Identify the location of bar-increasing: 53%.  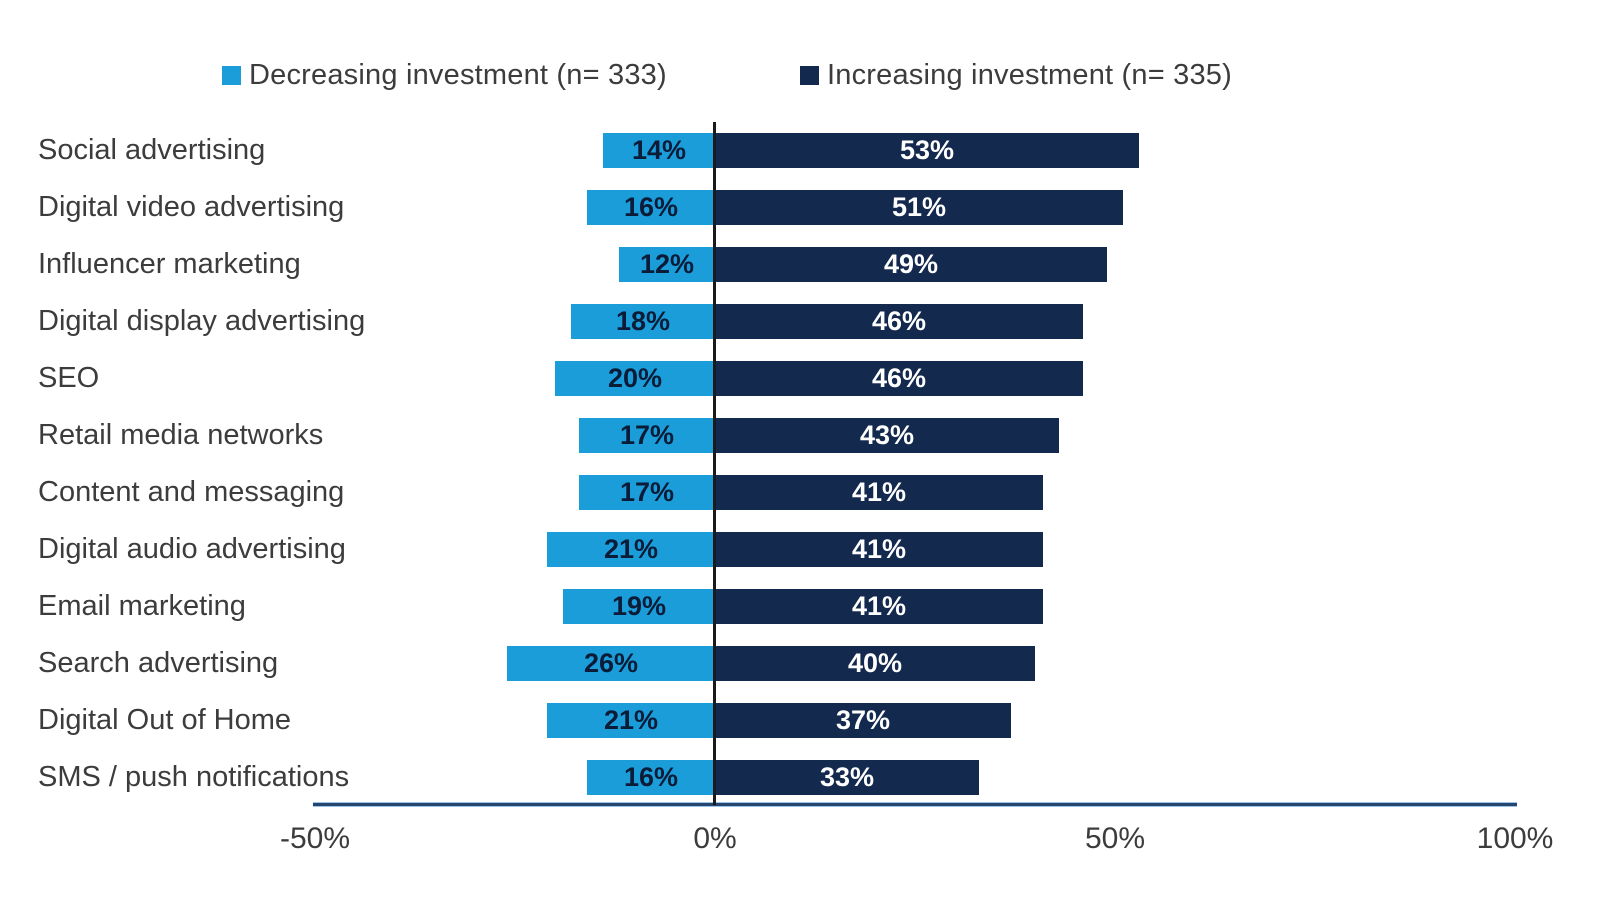
(927, 150).